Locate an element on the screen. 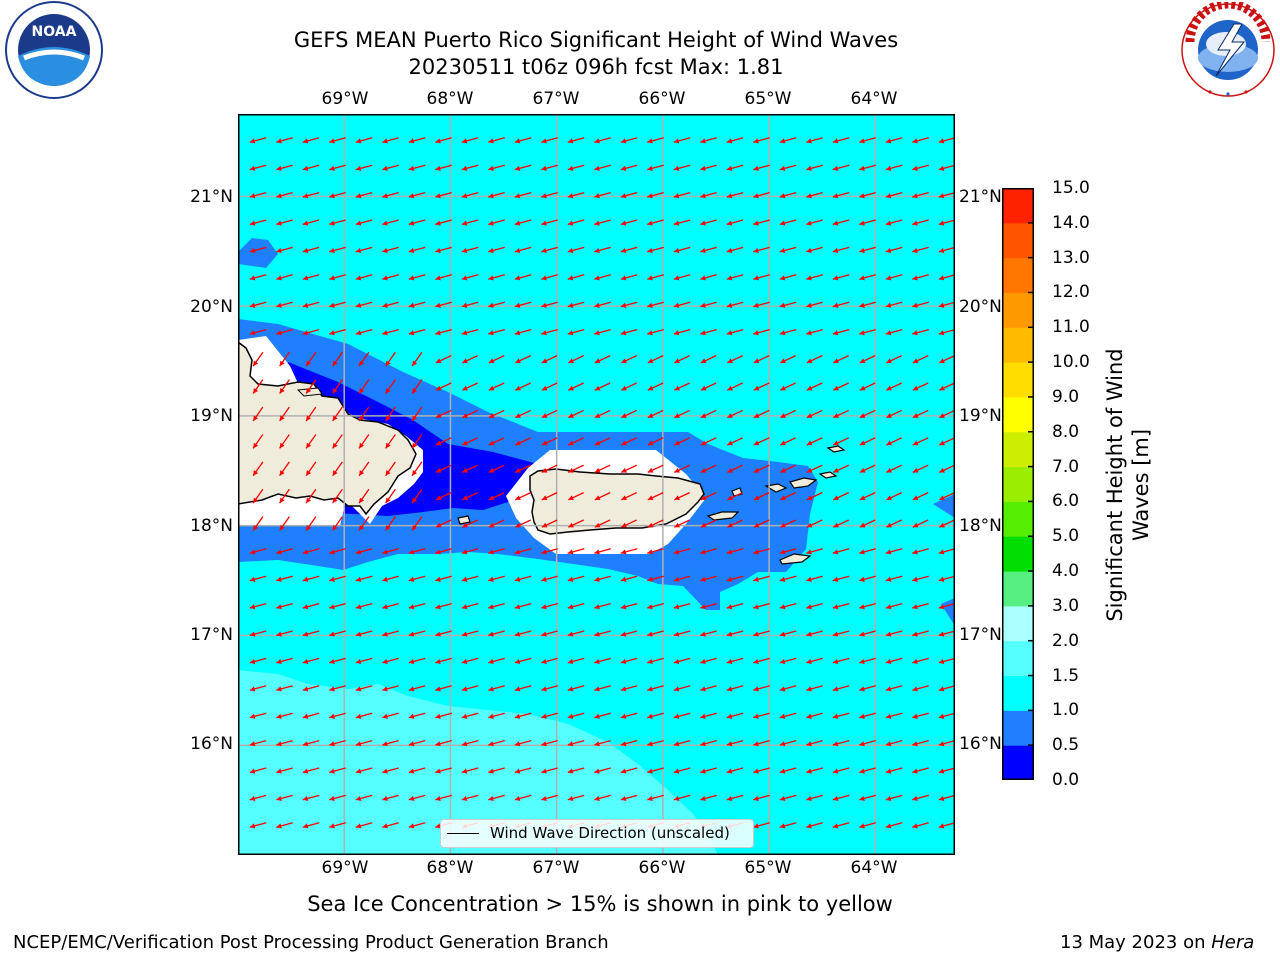 This screenshot has height=960, width=1280. colorbar-tick-label: 14.0 is located at coordinates (1071, 222).